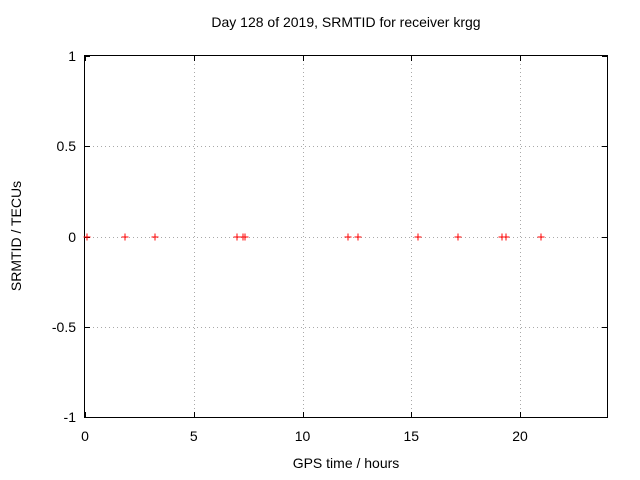  I want to click on y-axis-label: SRMTID / TECUs, so click(16, 236).